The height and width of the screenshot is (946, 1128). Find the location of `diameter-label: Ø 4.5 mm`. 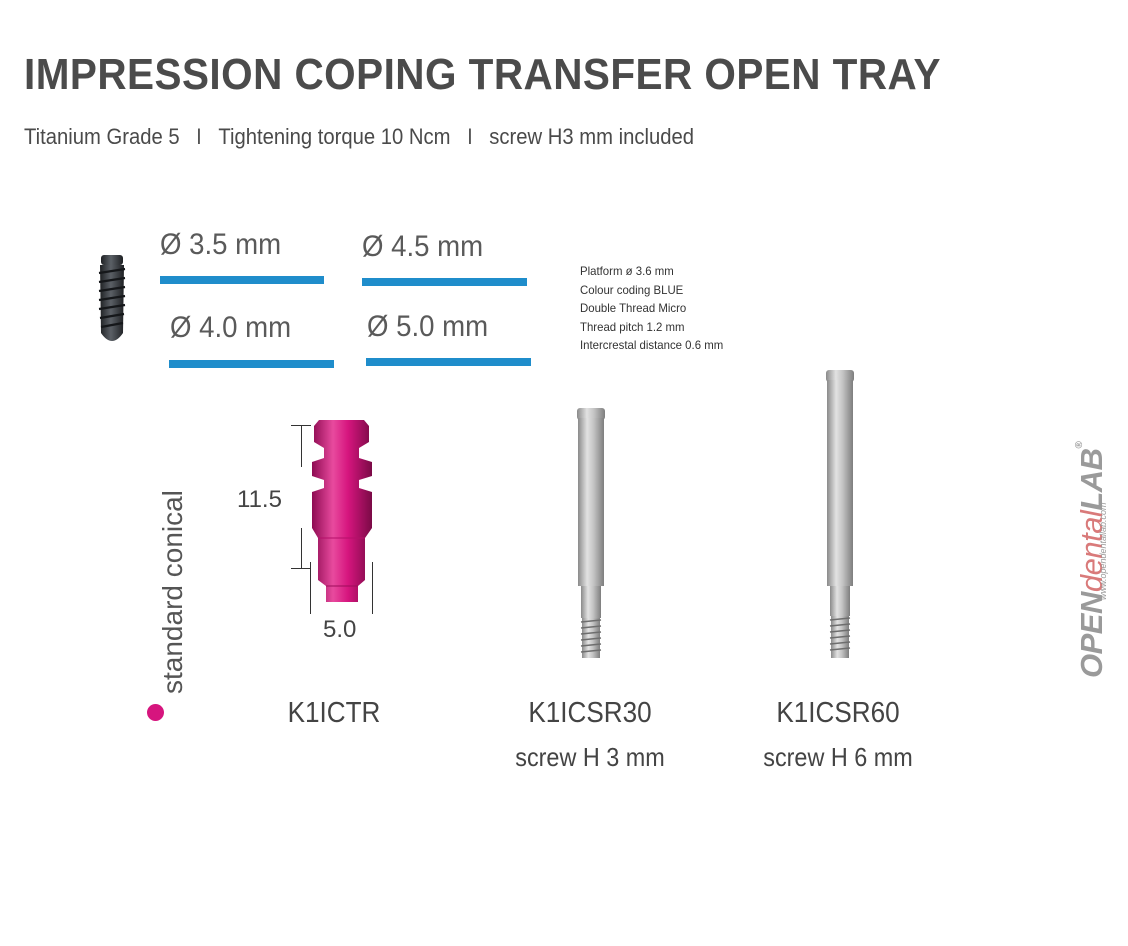

diameter-label: Ø 4.5 mm is located at coordinates (423, 246).